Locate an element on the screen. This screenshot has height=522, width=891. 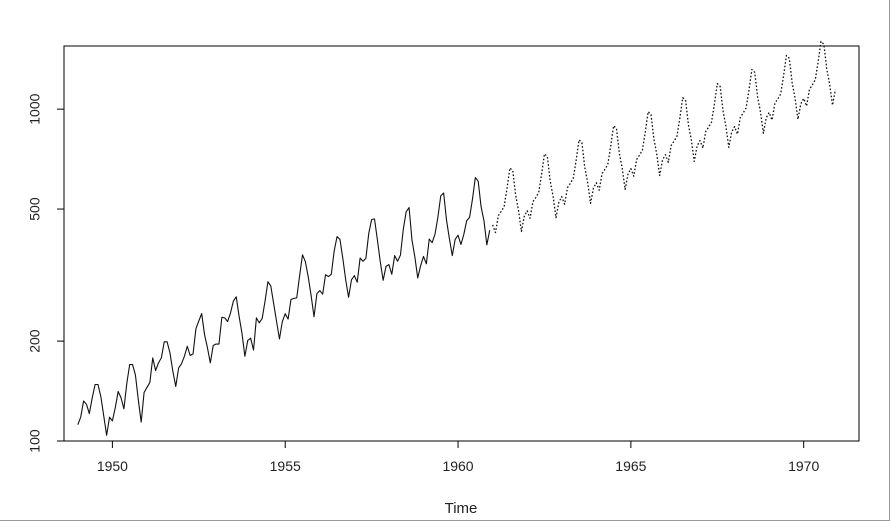
x-axis: 1950 1955 1960 1965 1970 is located at coordinates (458, 457).